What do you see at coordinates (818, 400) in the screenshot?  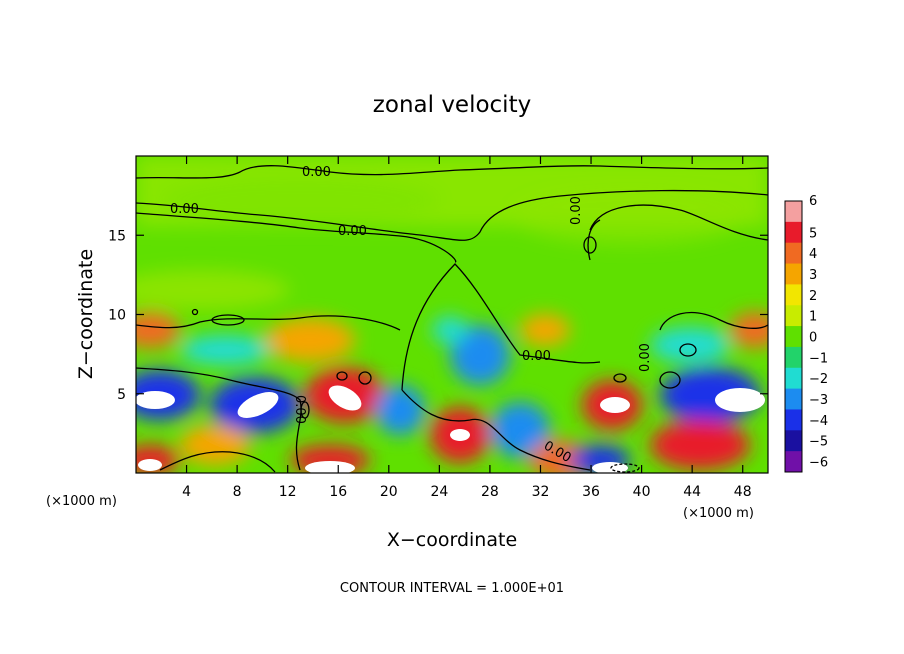 I see `colorbar-label: −3` at bounding box center [818, 400].